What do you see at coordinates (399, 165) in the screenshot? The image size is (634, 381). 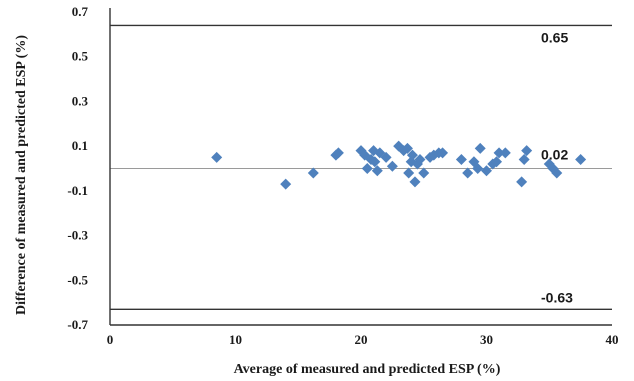 I see `data-points` at bounding box center [399, 165].